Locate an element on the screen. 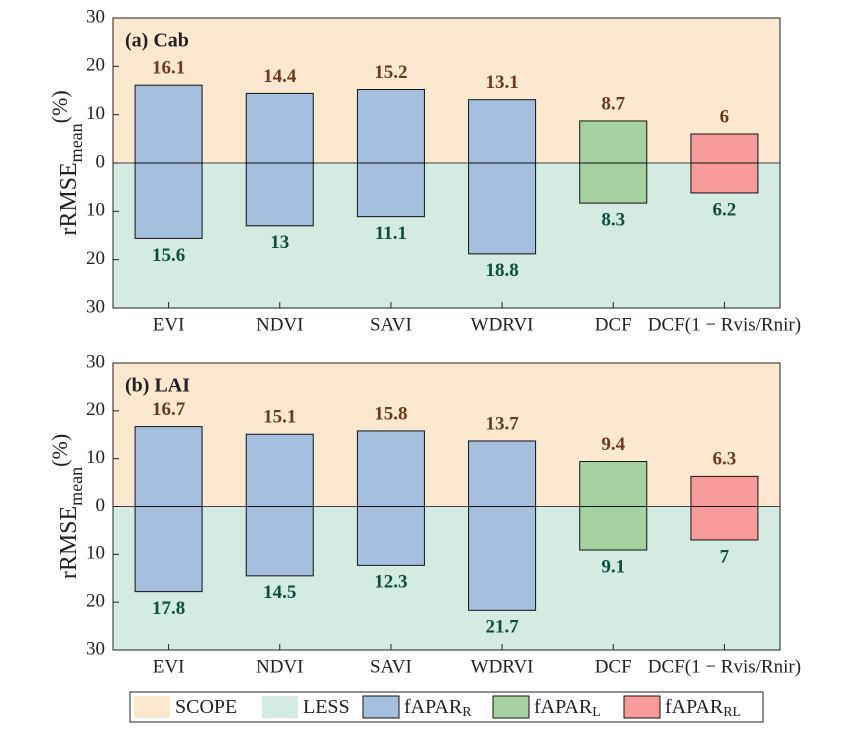 The width and height of the screenshot is (864, 743). value-label: 12.3 is located at coordinates (390, 582).